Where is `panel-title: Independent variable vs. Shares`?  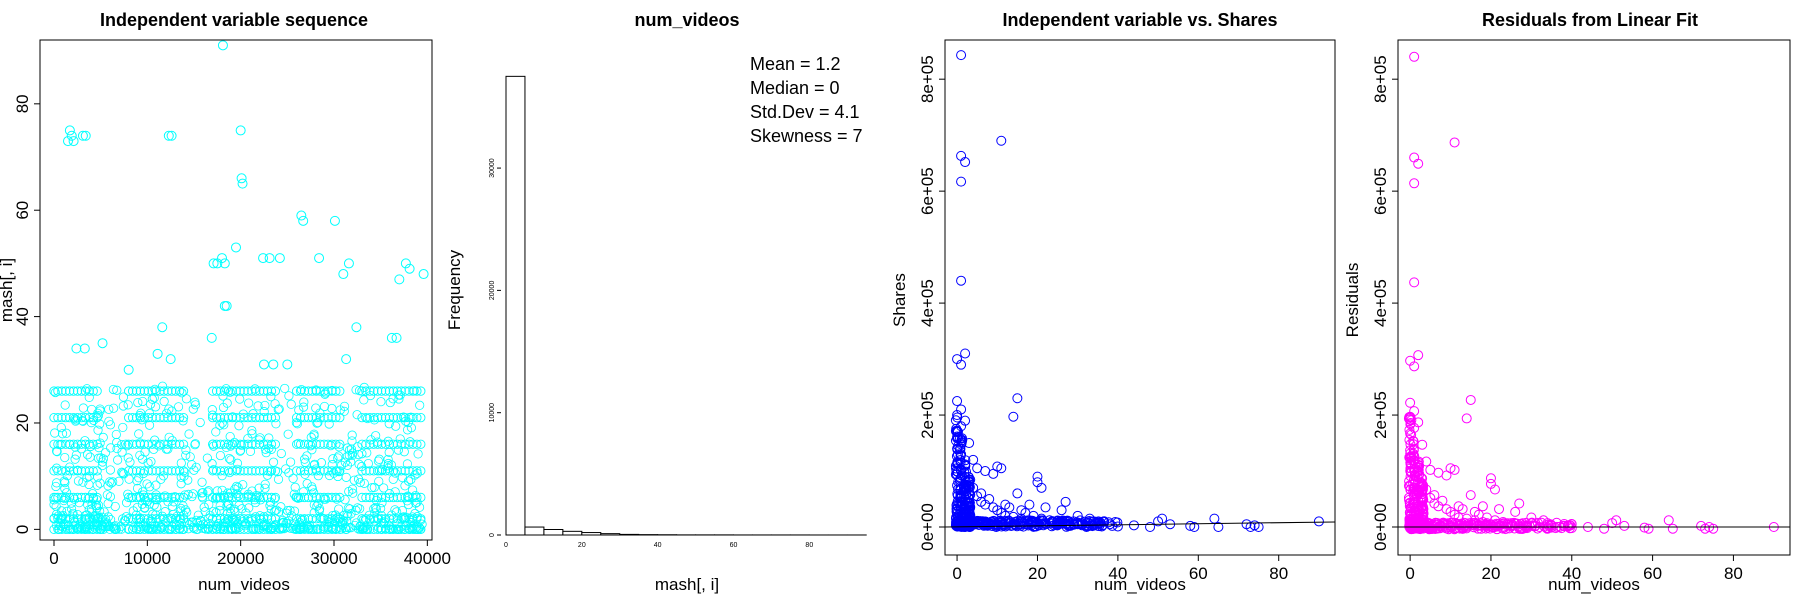 panel-title: Independent variable vs. Shares is located at coordinates (1139, 20).